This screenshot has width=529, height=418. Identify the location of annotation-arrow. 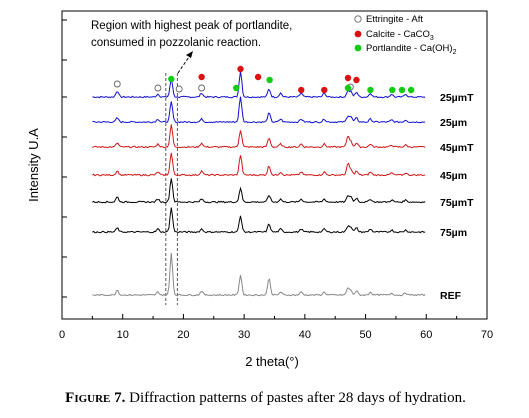
(184, 63).